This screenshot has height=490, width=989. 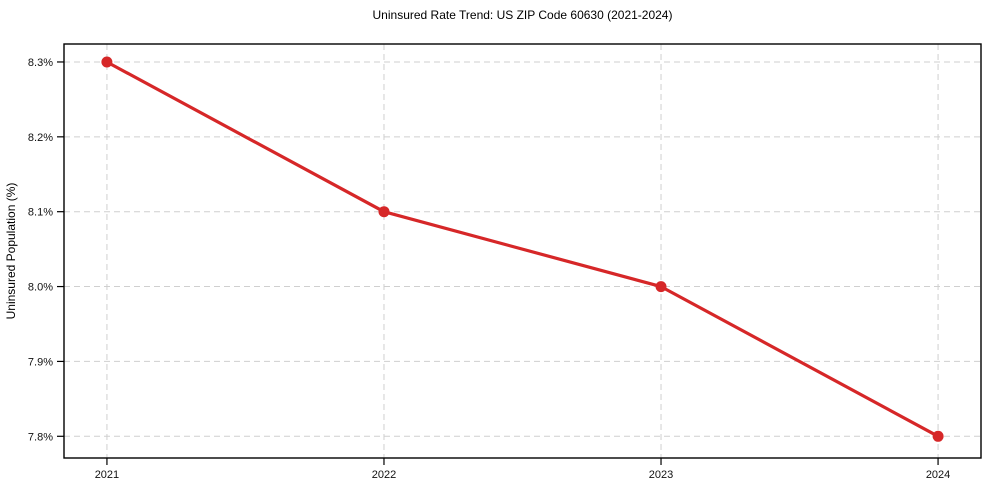 What do you see at coordinates (107, 475) in the screenshot?
I see `x-tick-label: 2021` at bounding box center [107, 475].